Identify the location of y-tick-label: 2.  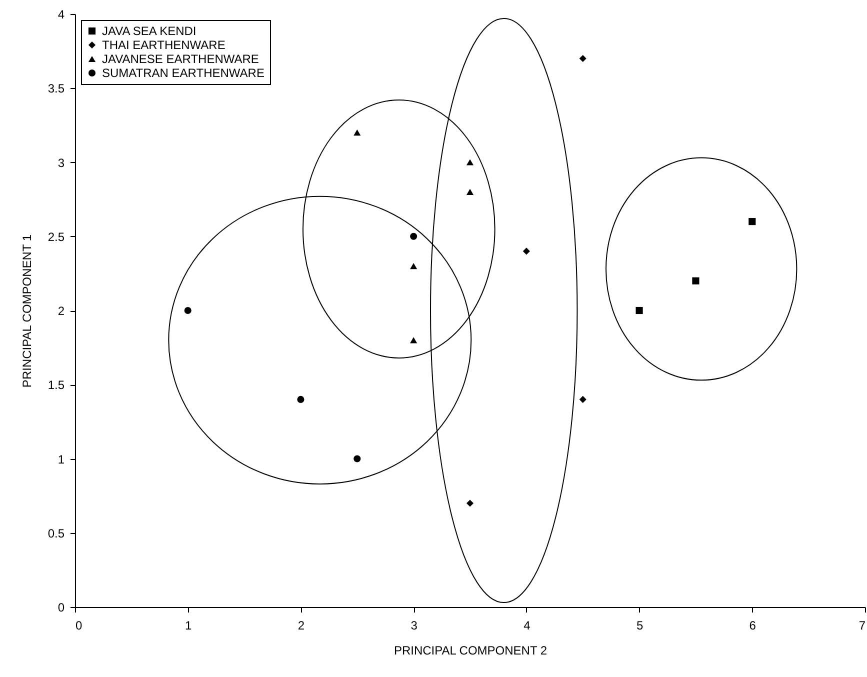
(61, 311).